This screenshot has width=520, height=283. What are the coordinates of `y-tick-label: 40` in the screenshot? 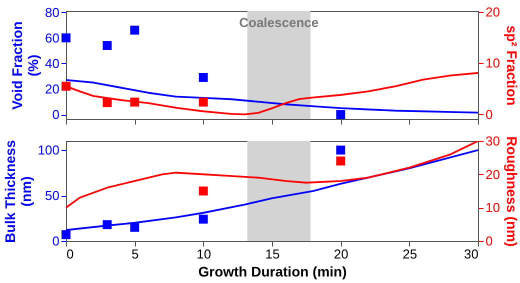 It's located at (52, 63).